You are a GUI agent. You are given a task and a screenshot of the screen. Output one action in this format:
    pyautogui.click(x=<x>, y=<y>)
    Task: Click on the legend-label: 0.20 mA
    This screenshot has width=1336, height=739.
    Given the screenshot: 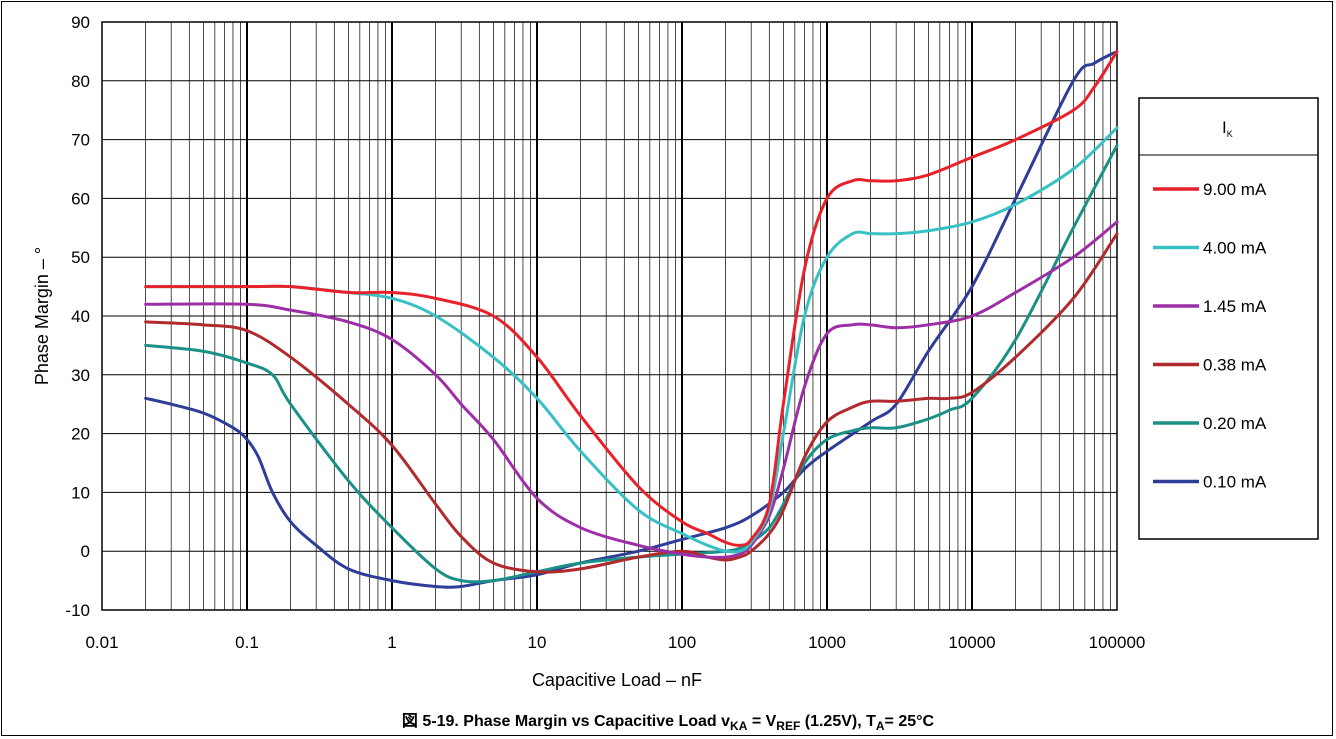 What is the action you would take?
    pyautogui.click(x=1235, y=423)
    